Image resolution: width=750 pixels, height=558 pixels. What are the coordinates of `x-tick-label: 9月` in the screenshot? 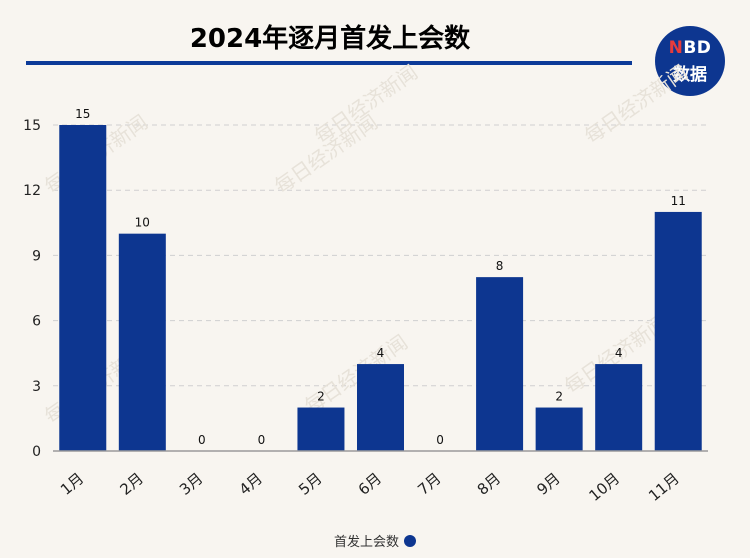 It's located at (548, 484).